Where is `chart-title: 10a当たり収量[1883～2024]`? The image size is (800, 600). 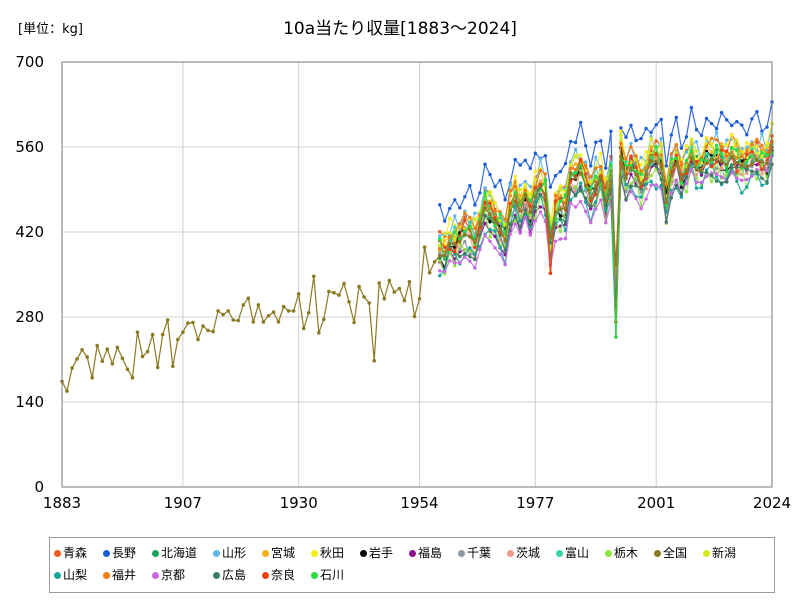
chart-title: 10a当たり収量[1883～2024] is located at coordinates (400, 29).